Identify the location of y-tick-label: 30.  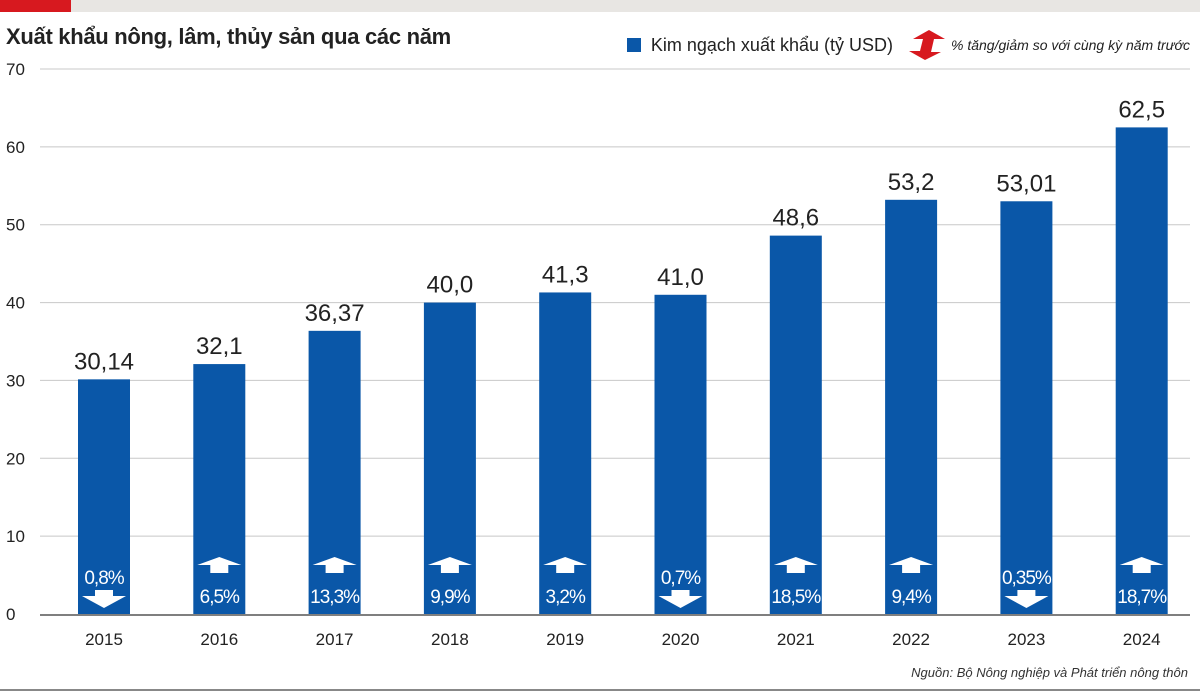
(15, 380).